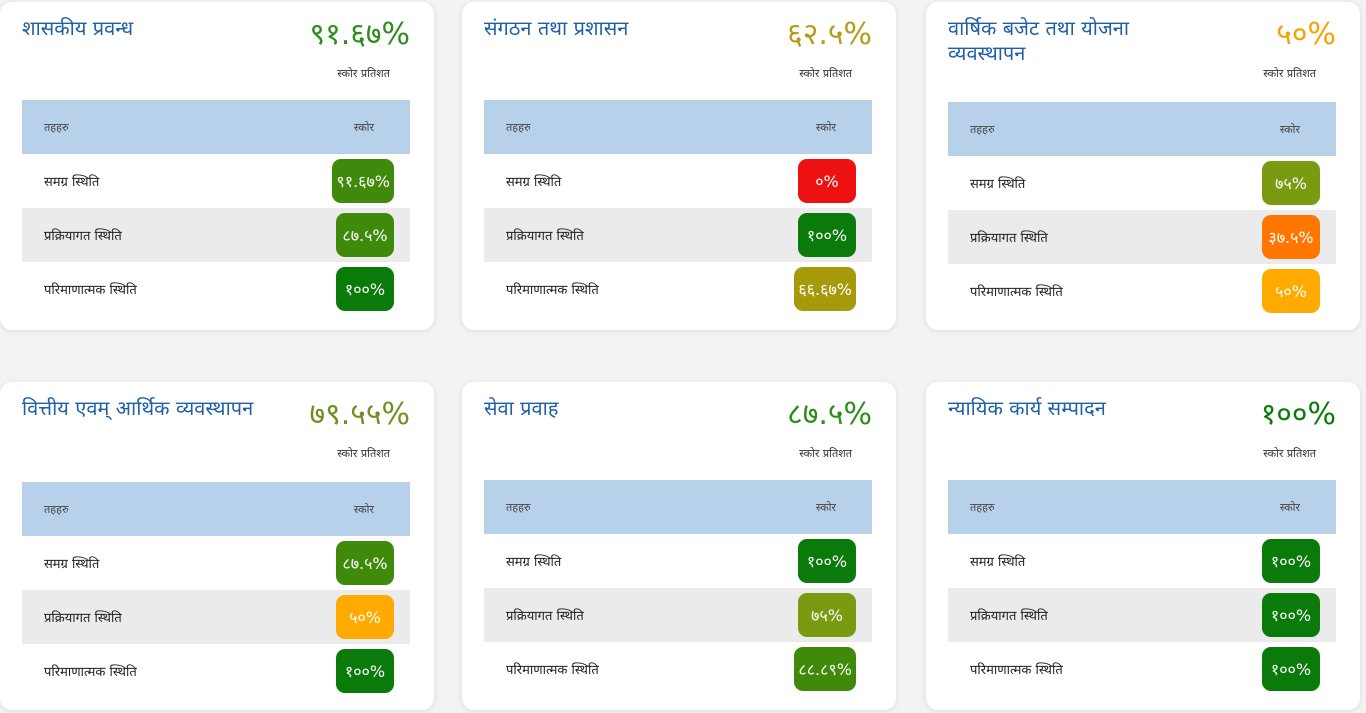 This screenshot has width=1366, height=713. What do you see at coordinates (1039, 40) in the screenshot?
I see `card-title: वार्षिक बजेट तथा योजना व्यवस्थापन` at bounding box center [1039, 40].